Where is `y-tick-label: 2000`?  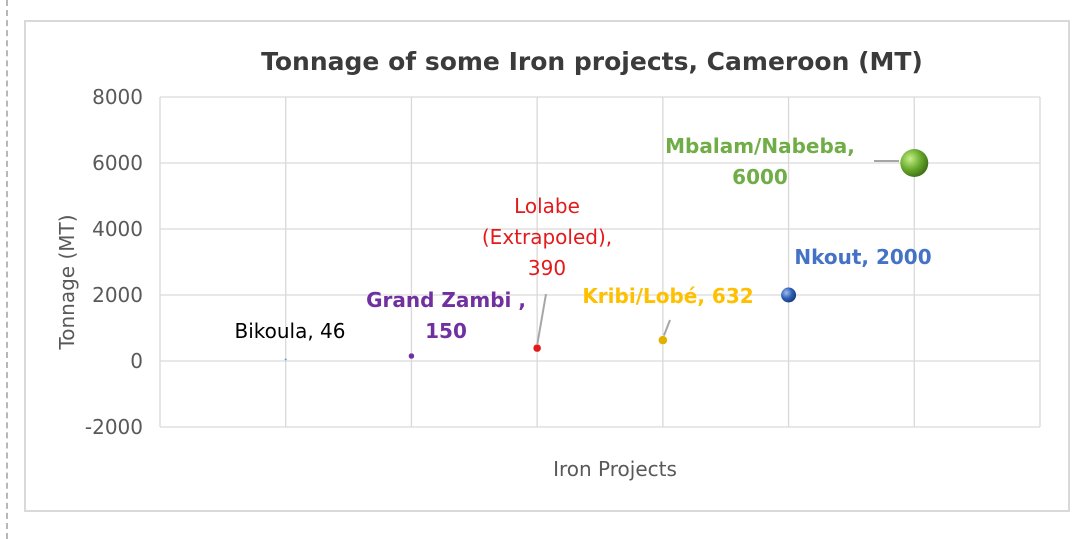
y-tick-label: 2000 is located at coordinates (117, 295).